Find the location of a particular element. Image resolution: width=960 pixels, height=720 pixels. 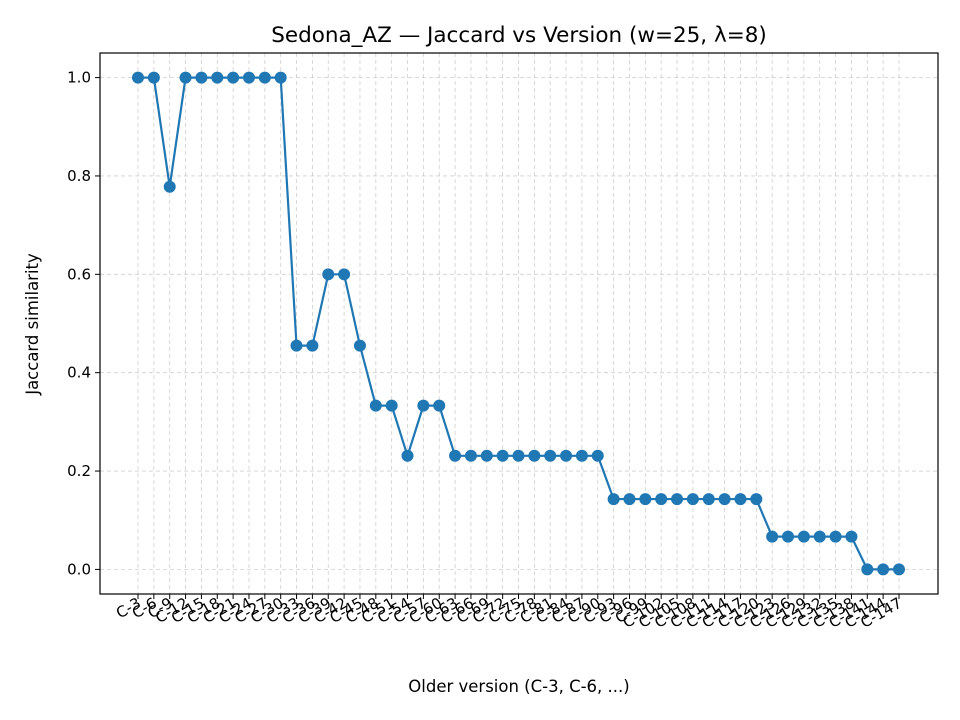

y-tick-label: 0.4 is located at coordinates (79, 373).